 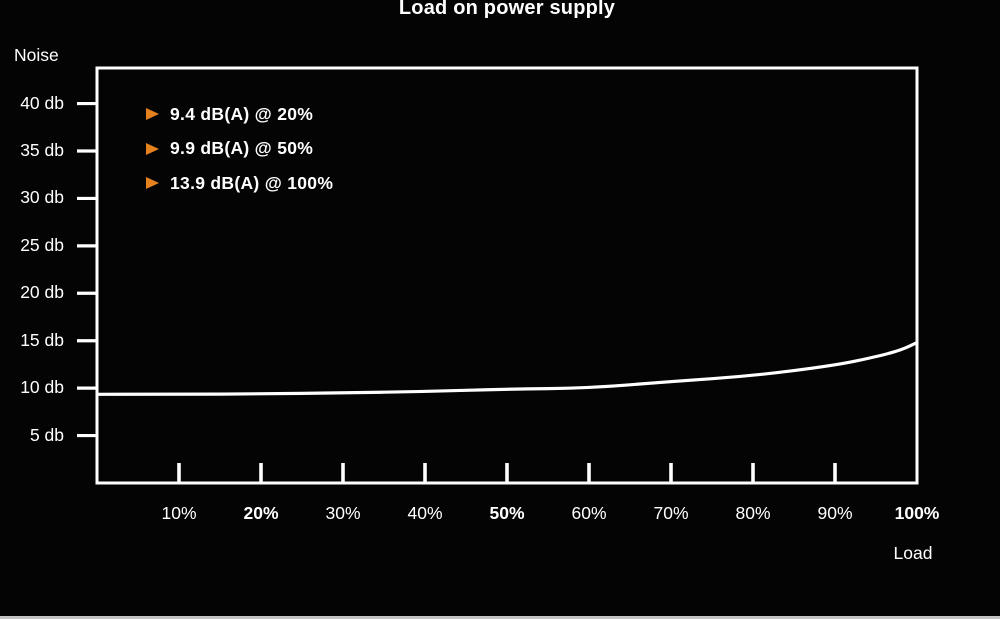 What do you see at coordinates (507, 513) in the screenshot?
I see `x-tick-label: 50%` at bounding box center [507, 513].